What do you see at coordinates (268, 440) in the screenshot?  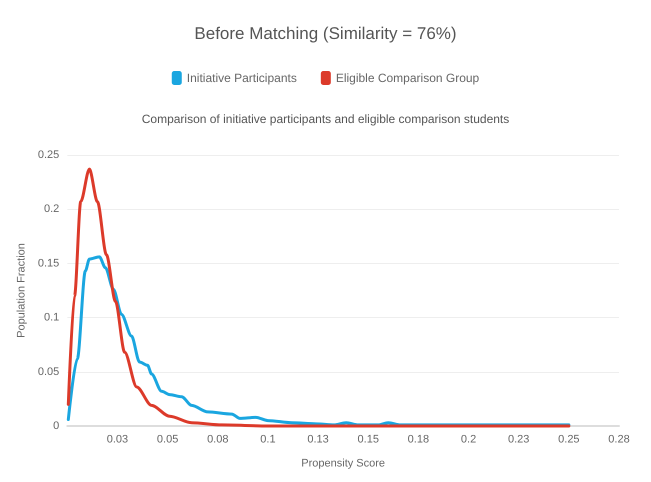 I see `x-tick-label: 0.1` at bounding box center [268, 440].